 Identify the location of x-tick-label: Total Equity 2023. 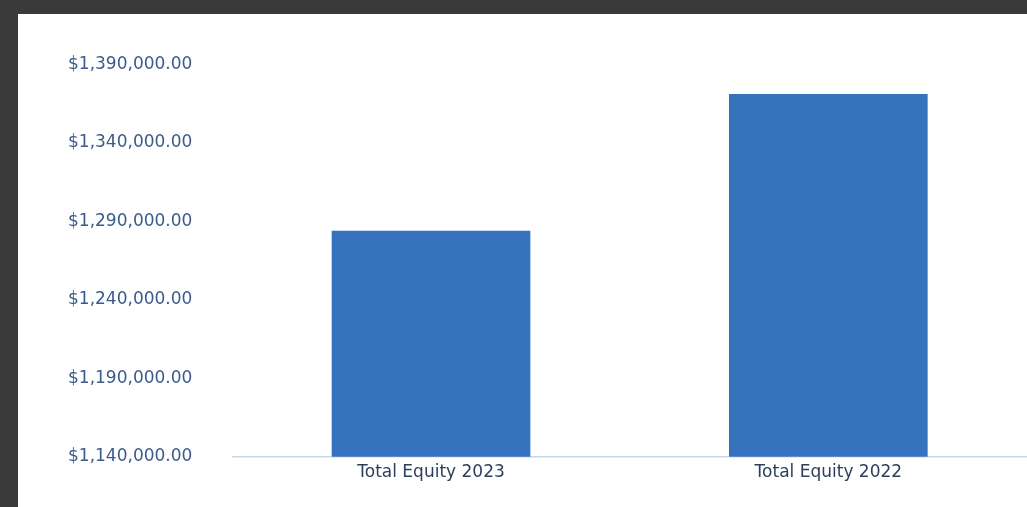
(430, 471).